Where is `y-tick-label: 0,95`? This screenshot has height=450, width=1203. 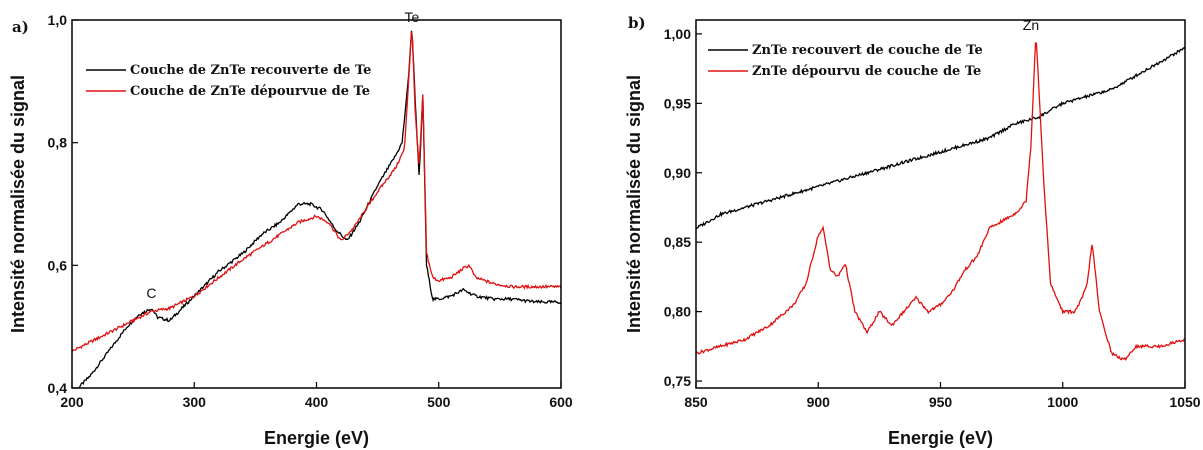
y-tick-label: 0,95 is located at coordinates (677, 103).